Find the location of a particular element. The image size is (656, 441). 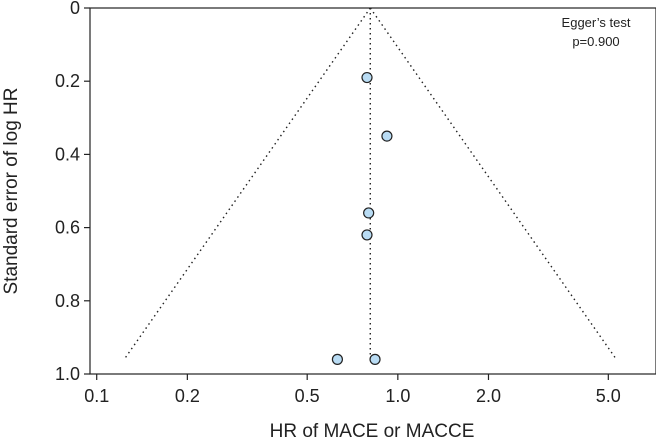

x-tick-label-3: 0.5 is located at coordinates (307, 396).